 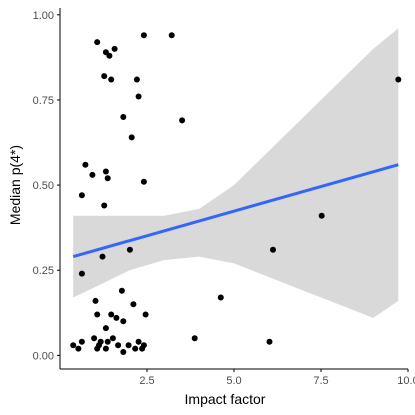 I want to click on x-tick-label: 5.0, so click(x=233, y=381).